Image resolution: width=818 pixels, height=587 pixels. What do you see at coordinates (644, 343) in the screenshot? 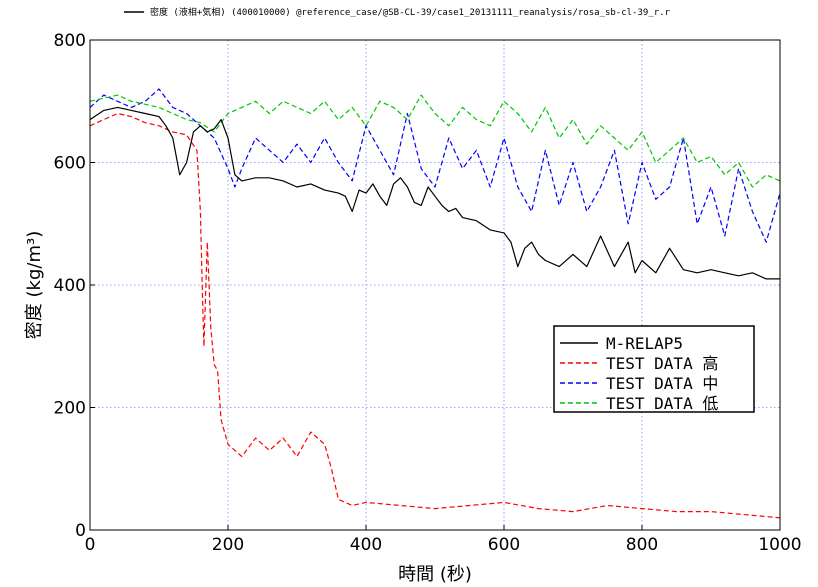
I see `legend-label-1: M-RELAP5` at bounding box center [644, 343].